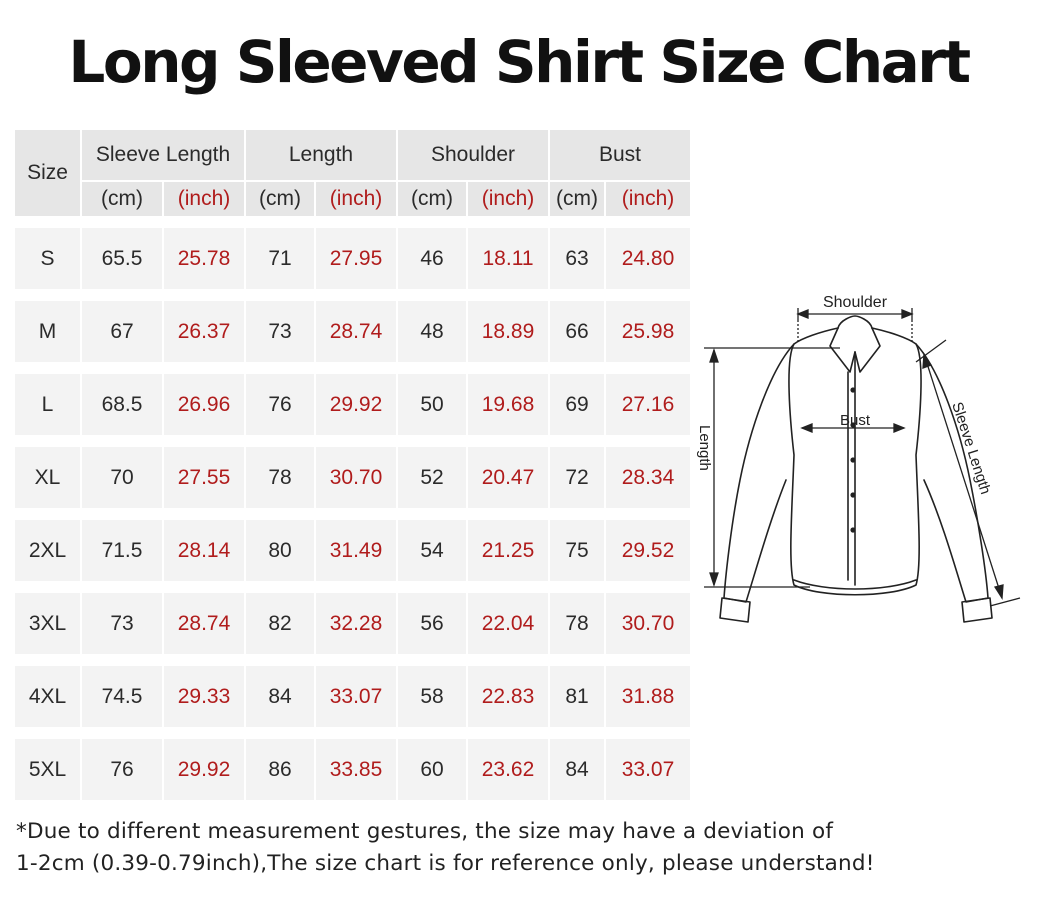 Image resolution: width=1037 pixels, height=900 pixels. What do you see at coordinates (509, 477) in the screenshot?
I see `inch-value-cell: 20.47` at bounding box center [509, 477].